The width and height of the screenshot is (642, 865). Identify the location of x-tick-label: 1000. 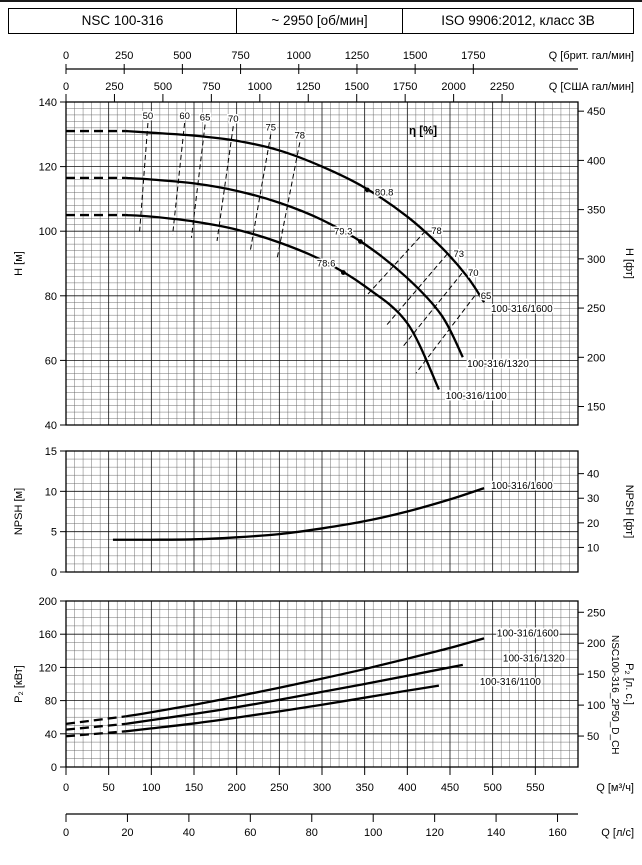
(260, 87).